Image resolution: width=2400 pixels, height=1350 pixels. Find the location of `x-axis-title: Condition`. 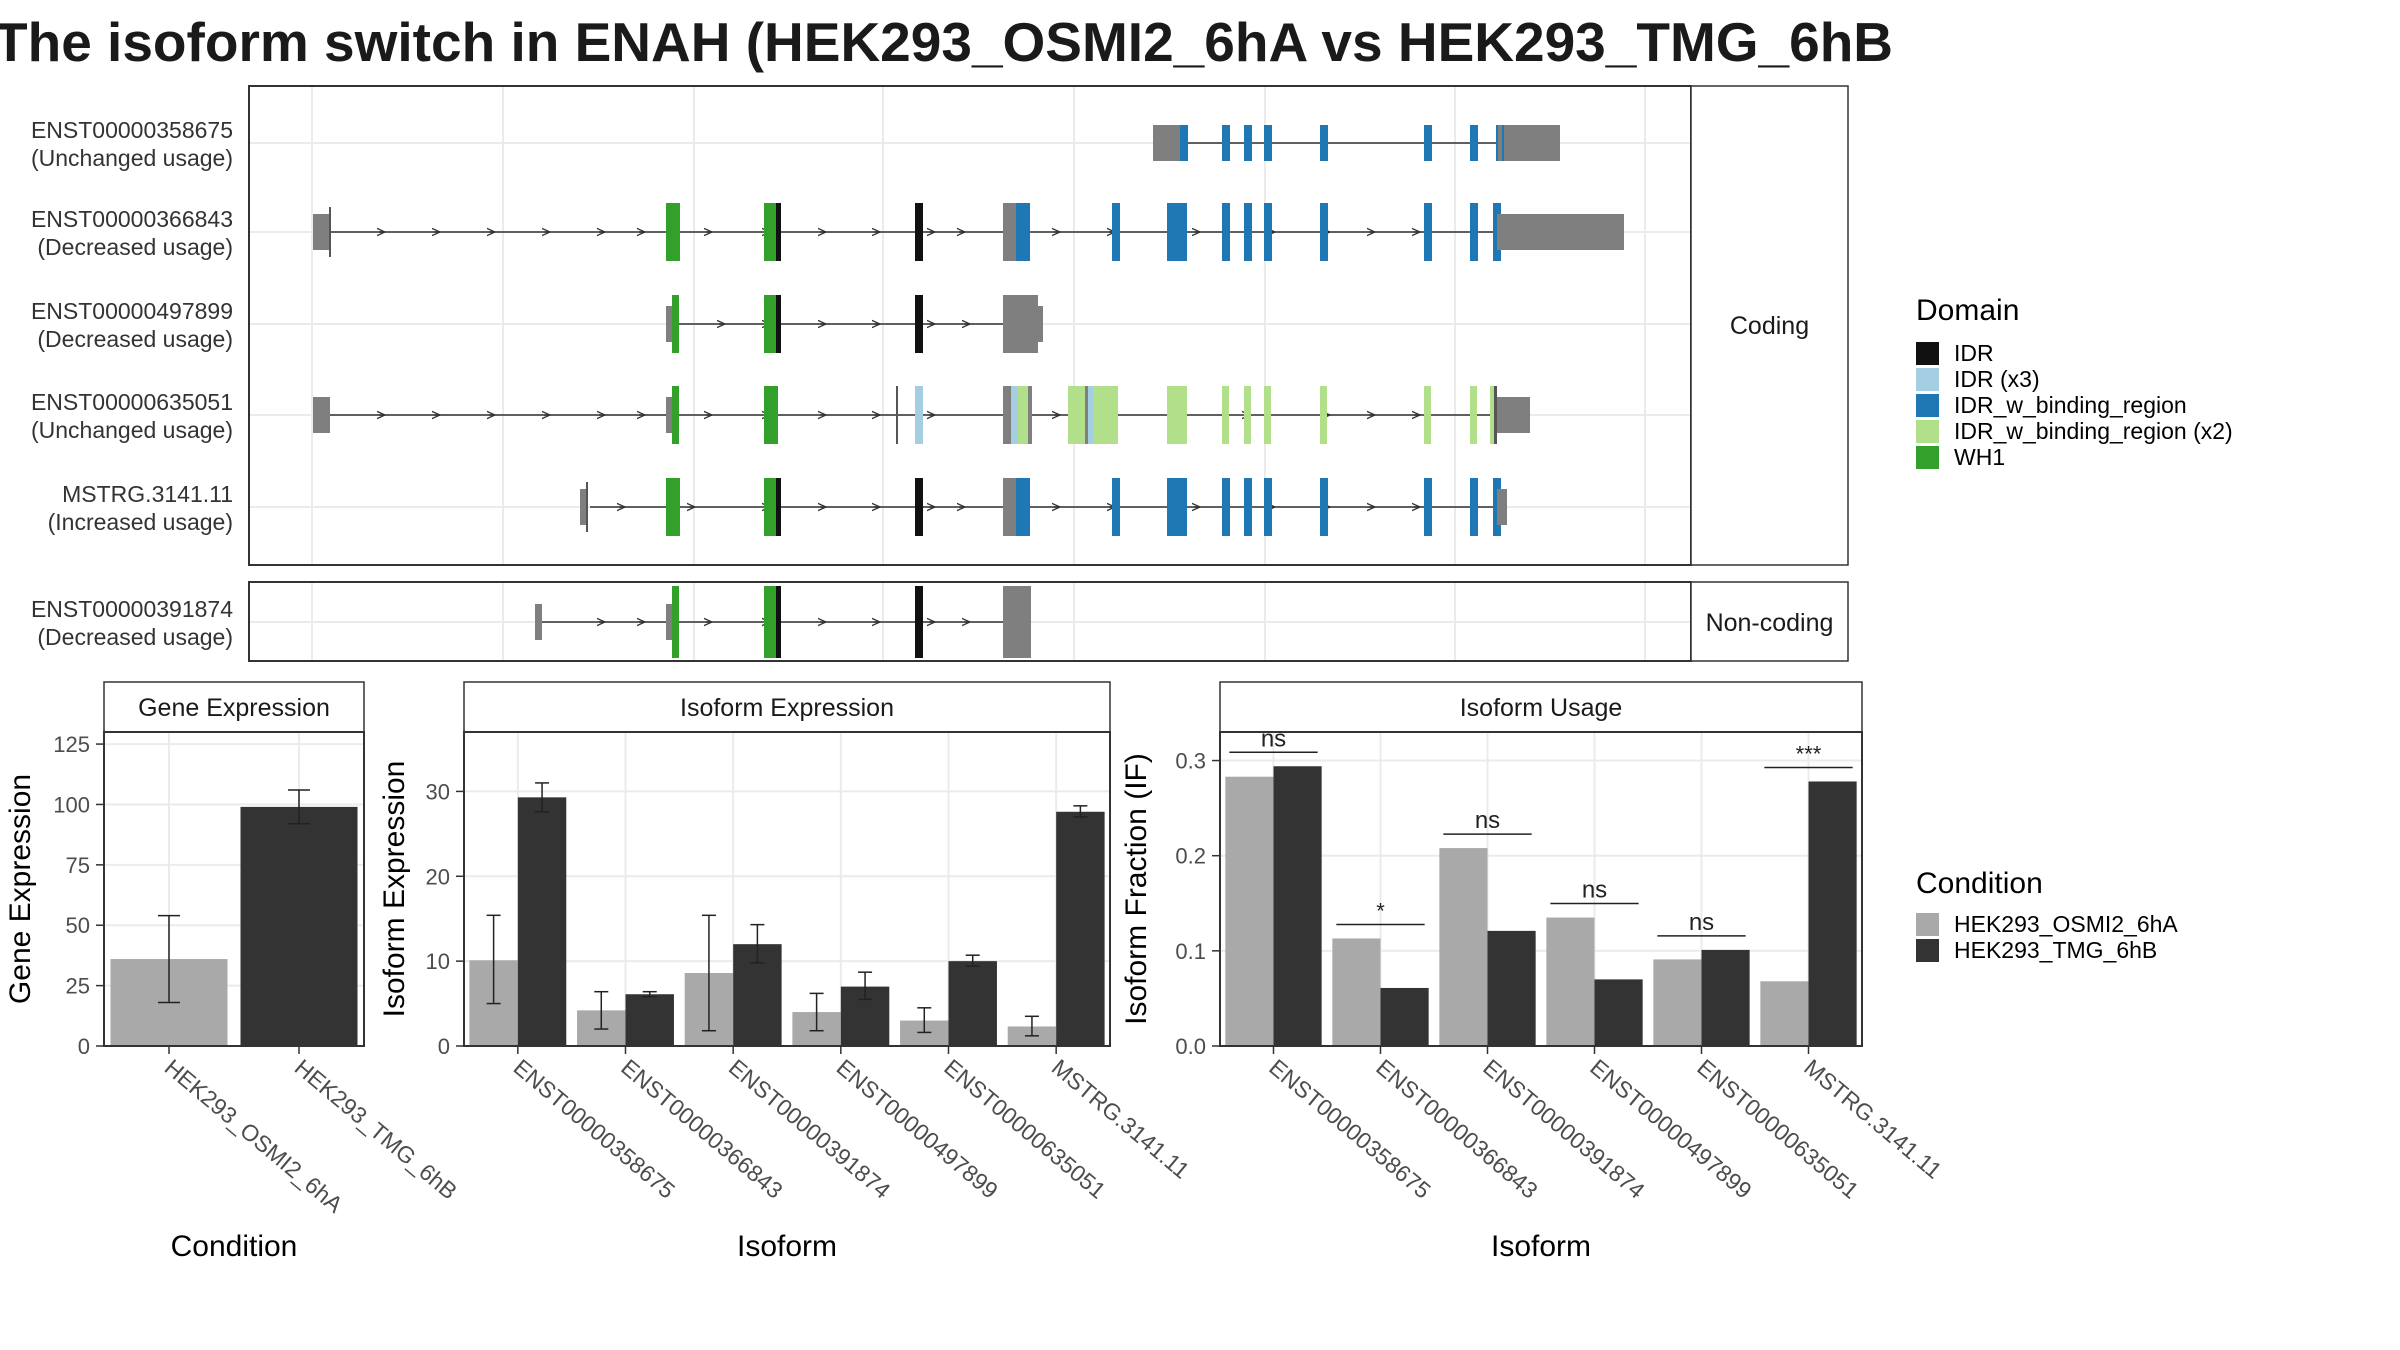

x-axis-title: Condition is located at coordinates (234, 1246).